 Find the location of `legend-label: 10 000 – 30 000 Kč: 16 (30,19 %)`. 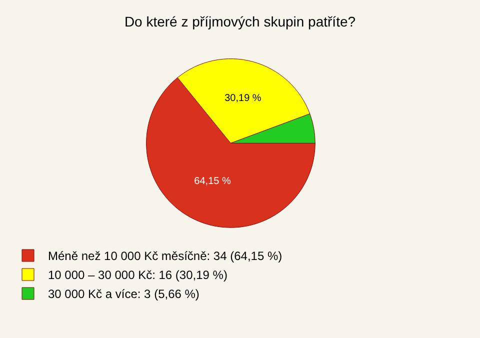

legend-label: 10 000 – 30 000 Kč: 16 (30,19 %) is located at coordinates (138, 275).